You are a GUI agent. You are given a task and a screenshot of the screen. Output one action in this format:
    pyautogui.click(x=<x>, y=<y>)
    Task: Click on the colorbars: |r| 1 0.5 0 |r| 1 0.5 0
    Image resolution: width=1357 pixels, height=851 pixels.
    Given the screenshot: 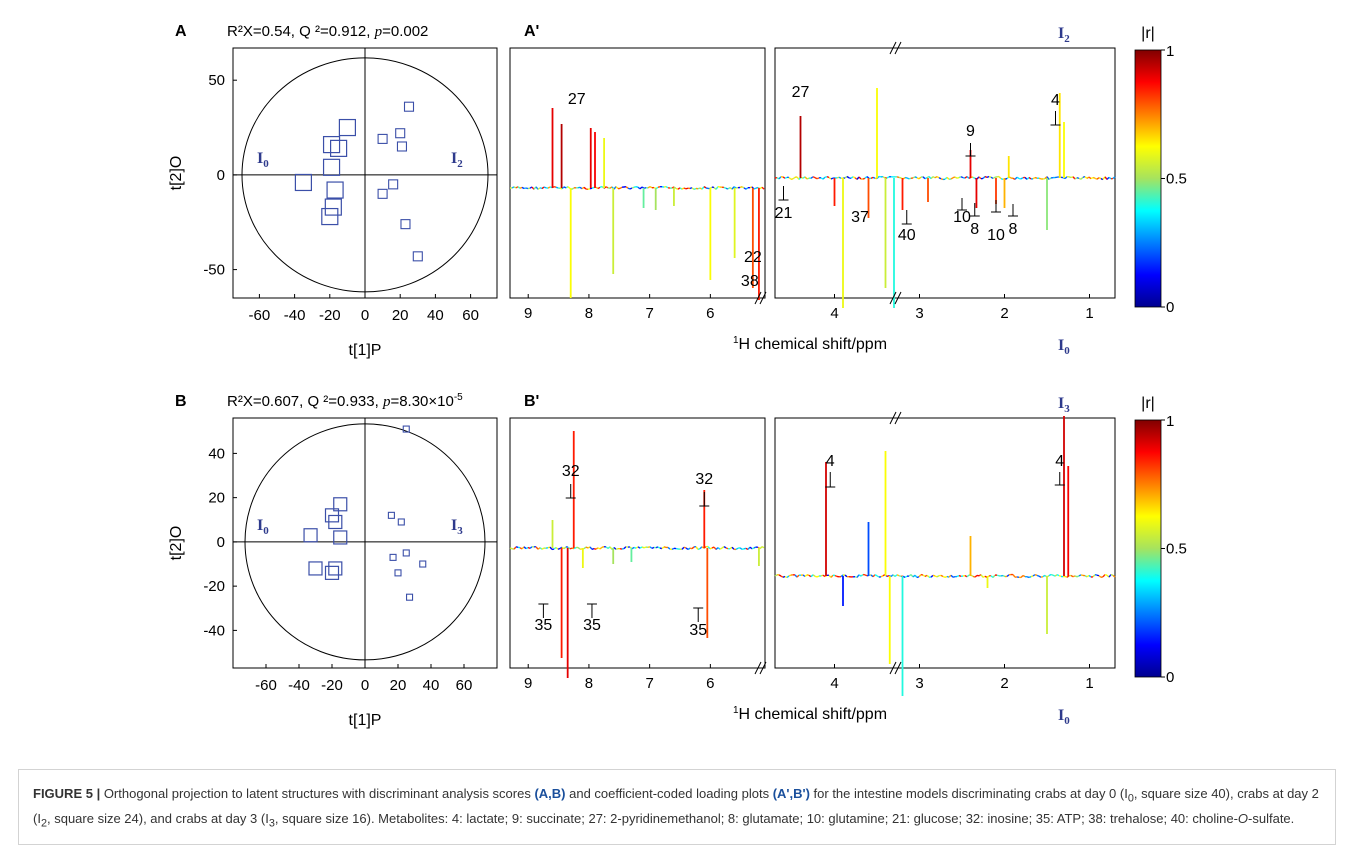 What is the action you would take?
    pyautogui.click(x=1160, y=355)
    